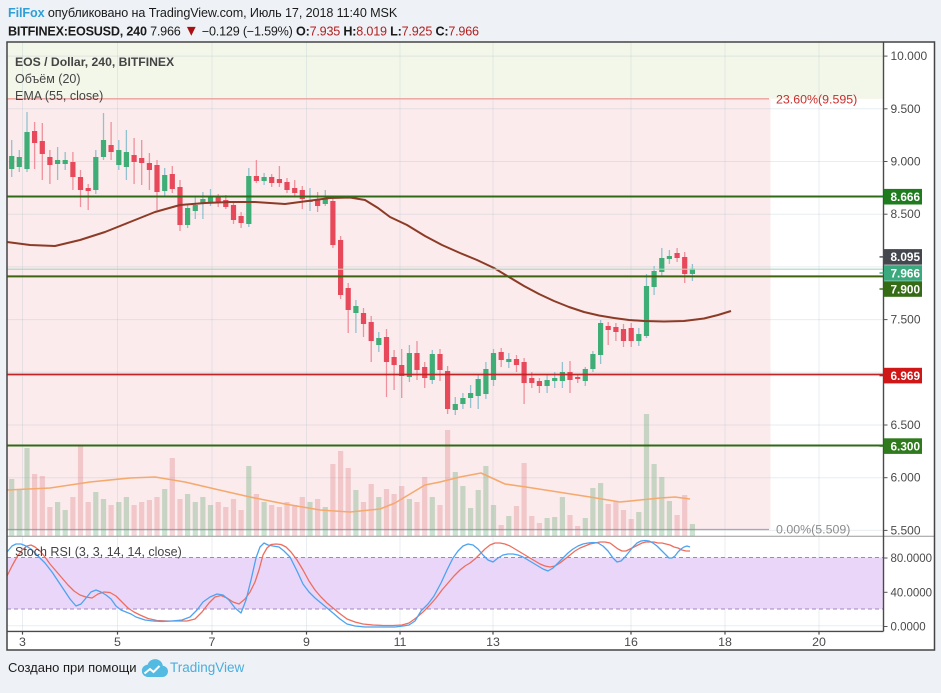 Image resolution: width=941 pixels, height=693 pixels. What do you see at coordinates (906, 446) in the screenshot?
I see `svg-text: 6.300` at bounding box center [906, 446].